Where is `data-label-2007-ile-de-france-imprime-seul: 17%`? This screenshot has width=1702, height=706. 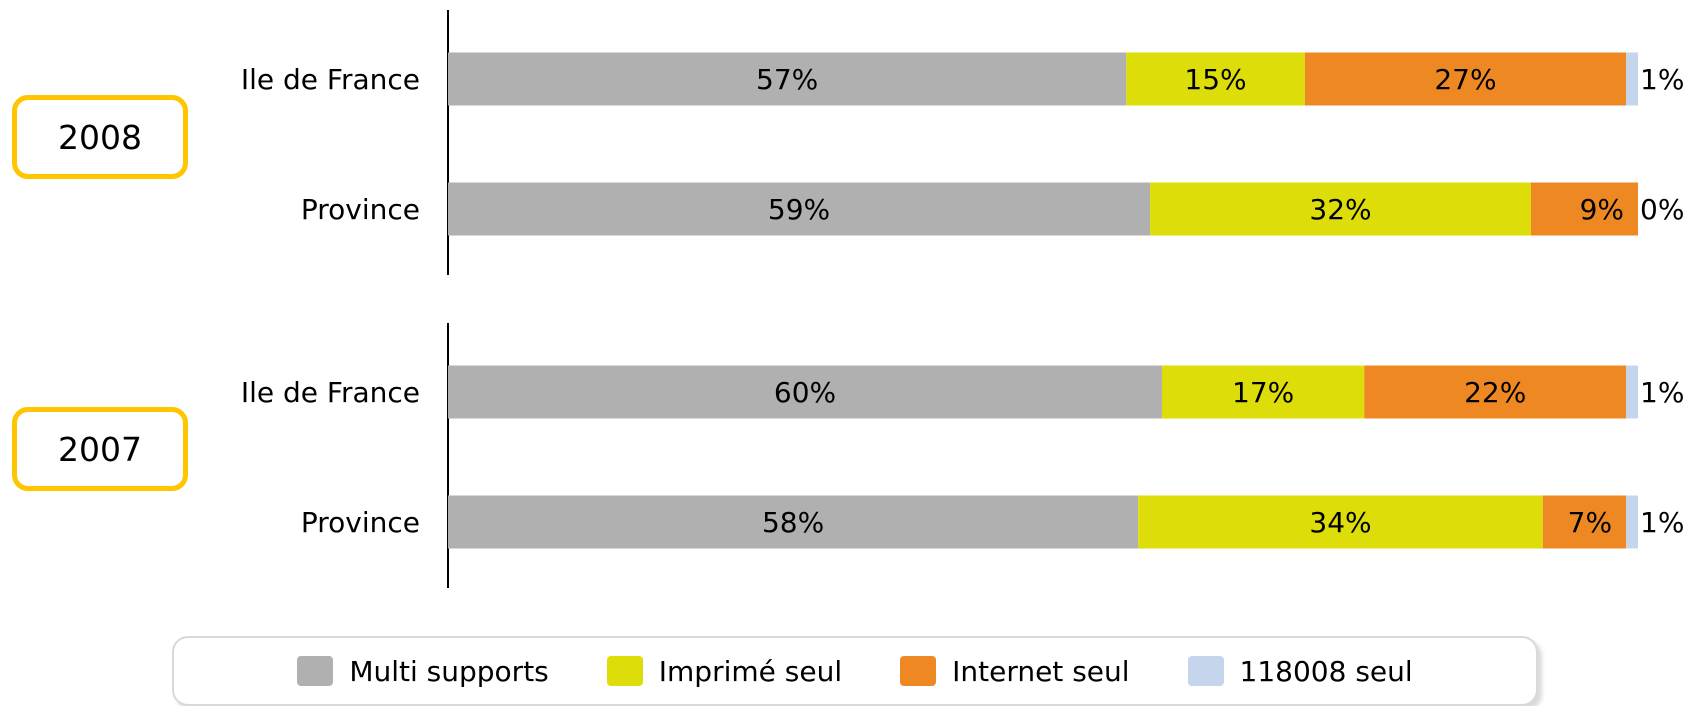 data-label-2007-ile-de-france-imprime-seul: 17% is located at coordinates (1263, 392).